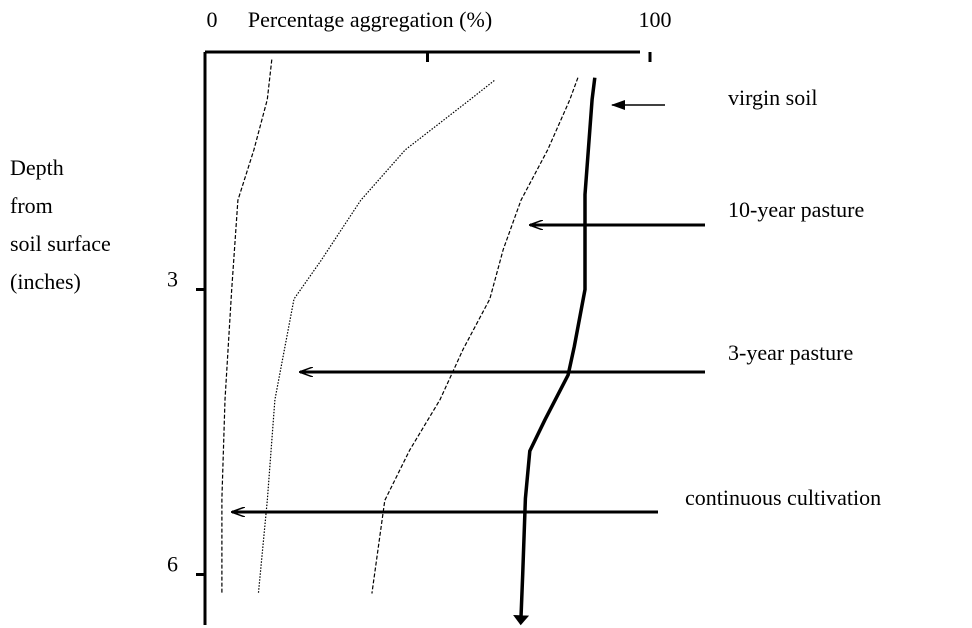 Image resolution: width=972 pixels, height=628 pixels. I want to click on series-label: 3-year pasture, so click(790, 352).